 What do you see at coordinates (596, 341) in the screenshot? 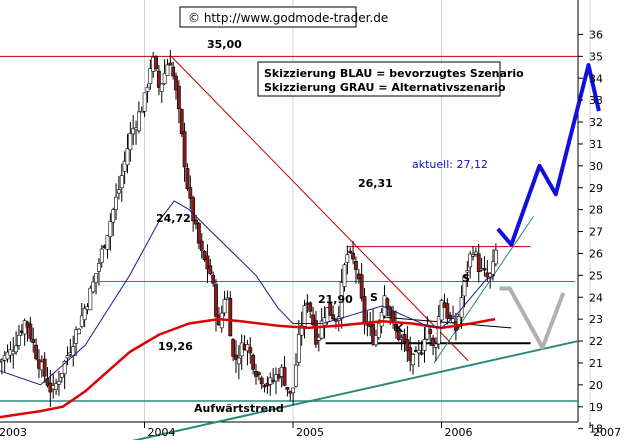
I see `y-tick-label: 22` at bounding box center [596, 341].